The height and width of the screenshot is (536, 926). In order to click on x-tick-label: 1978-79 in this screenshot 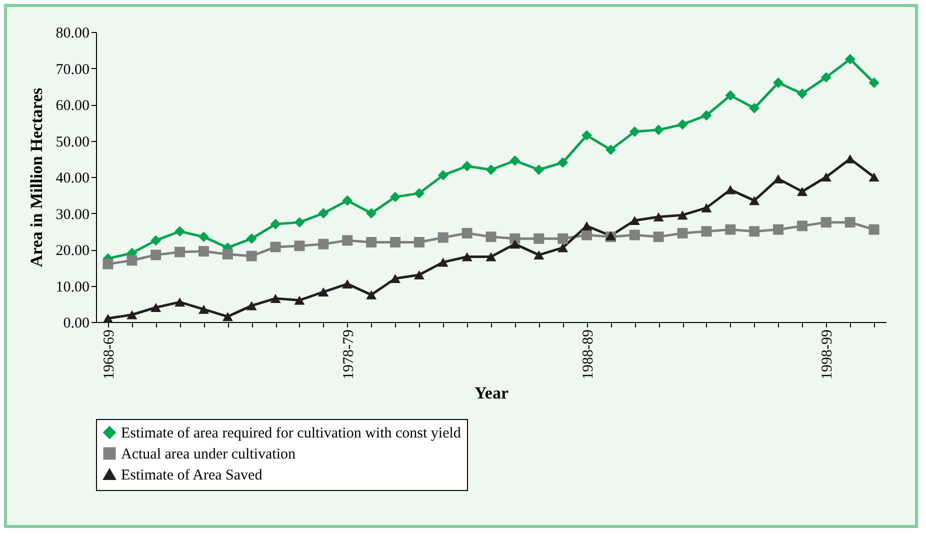, I will do `click(348, 355)`.